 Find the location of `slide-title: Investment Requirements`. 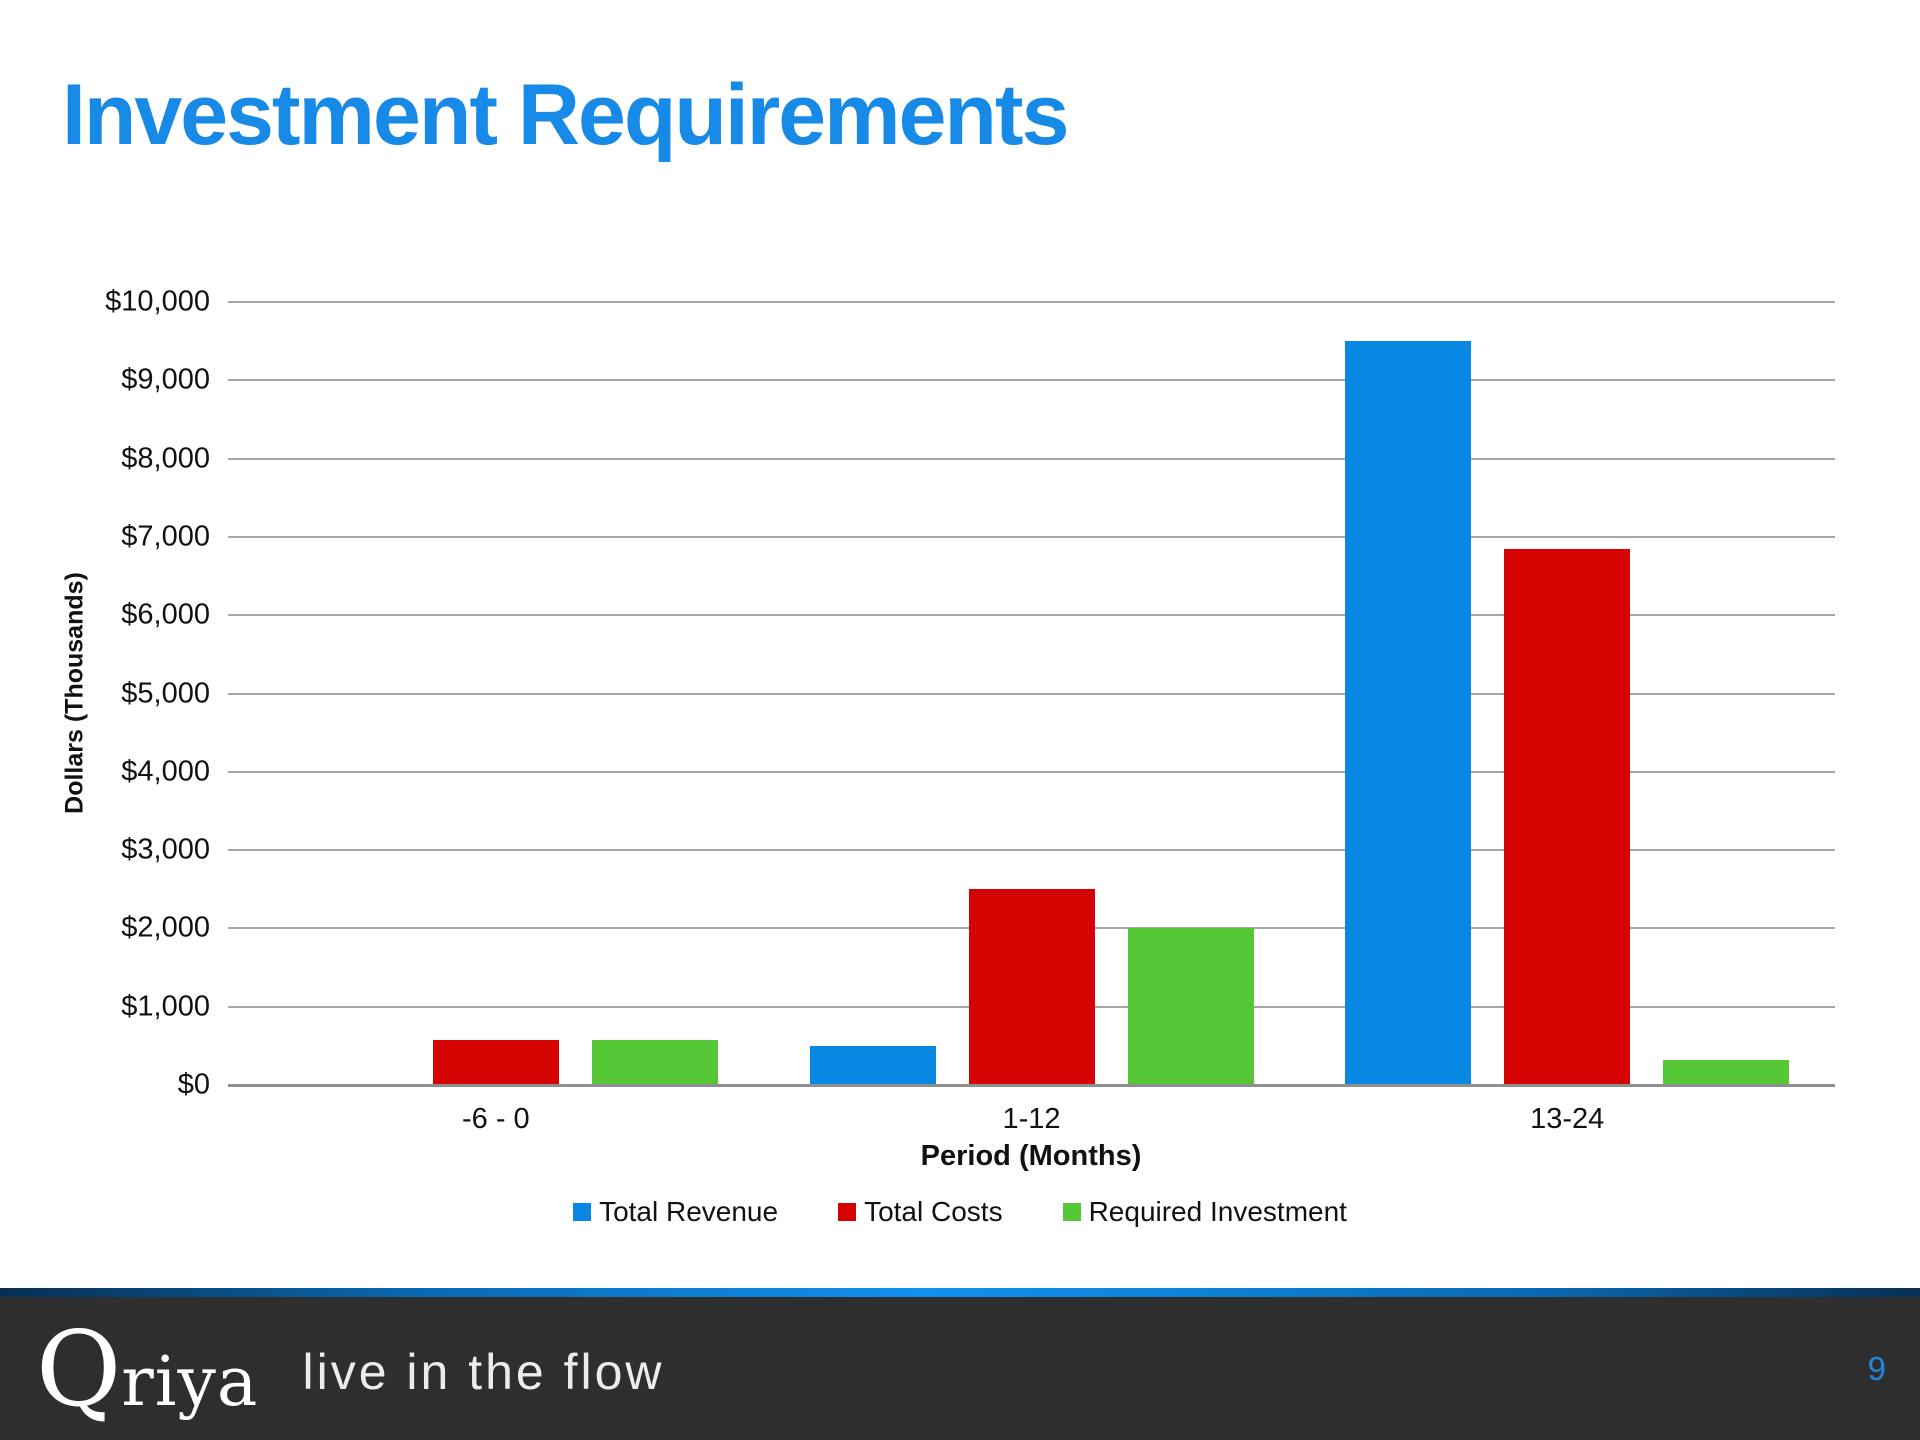

slide-title: Investment Requirements is located at coordinates (565, 115).